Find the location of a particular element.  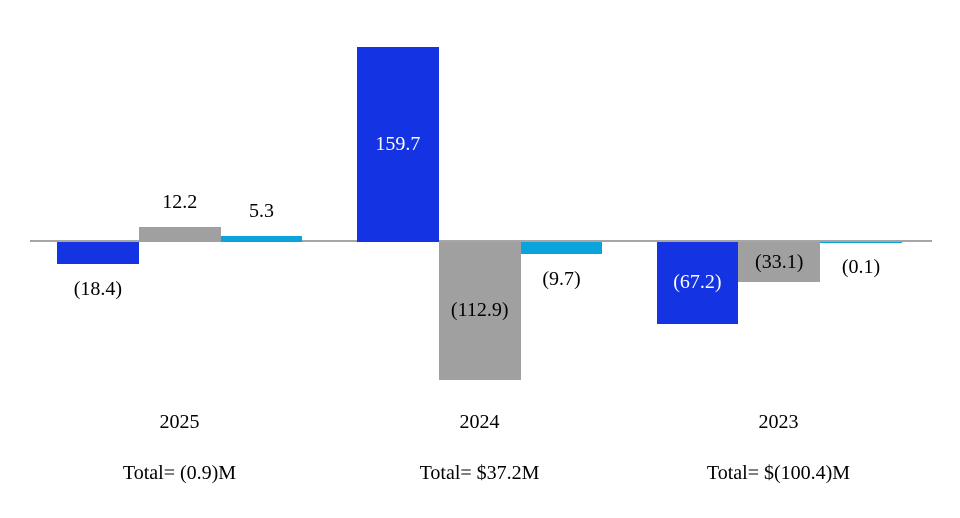

total-label-2024: Total= $37.2M is located at coordinates (479, 473).